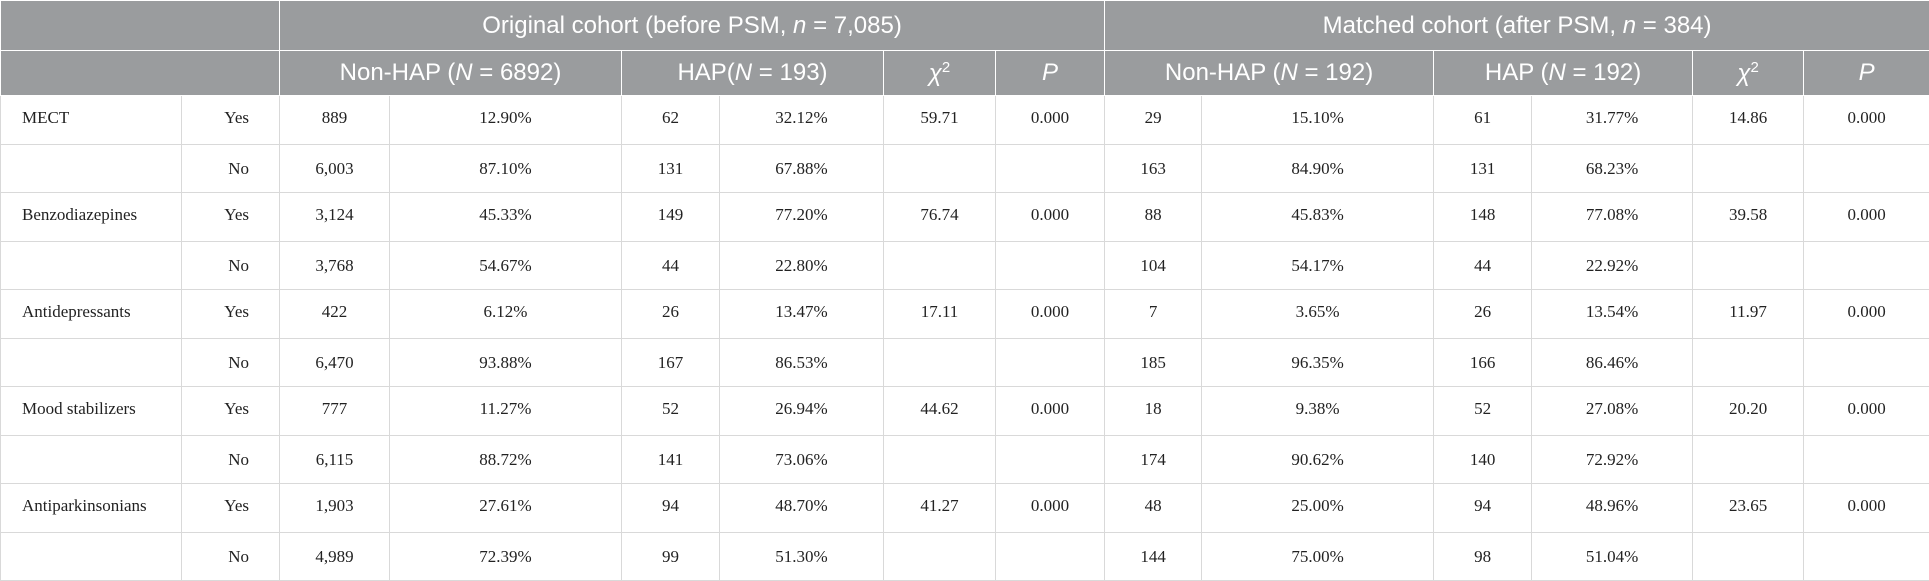 The height and width of the screenshot is (581, 1929). Describe the element at coordinates (1612, 169) in the screenshot. I see `cell-matched-hap-percent: 68.23%` at that location.